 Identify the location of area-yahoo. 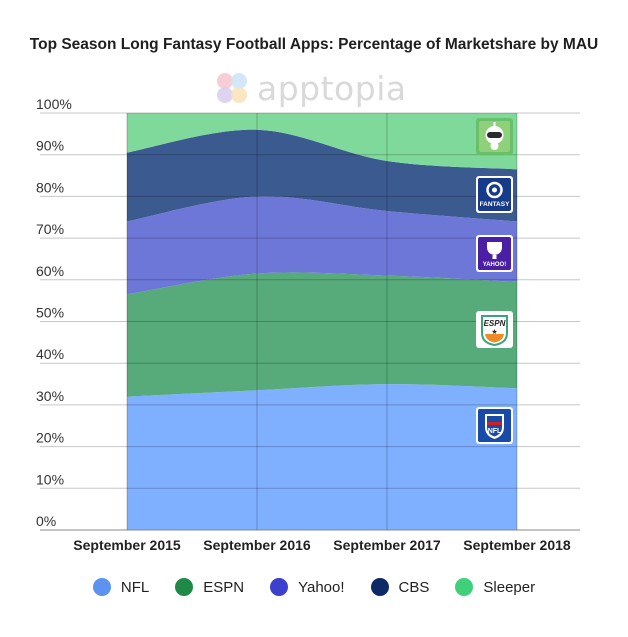
(322, 245).